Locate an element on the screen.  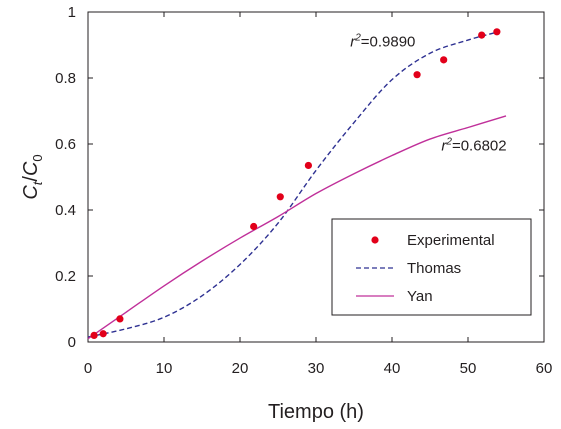
legend-label-thomas: Thomas is located at coordinates (434, 268).